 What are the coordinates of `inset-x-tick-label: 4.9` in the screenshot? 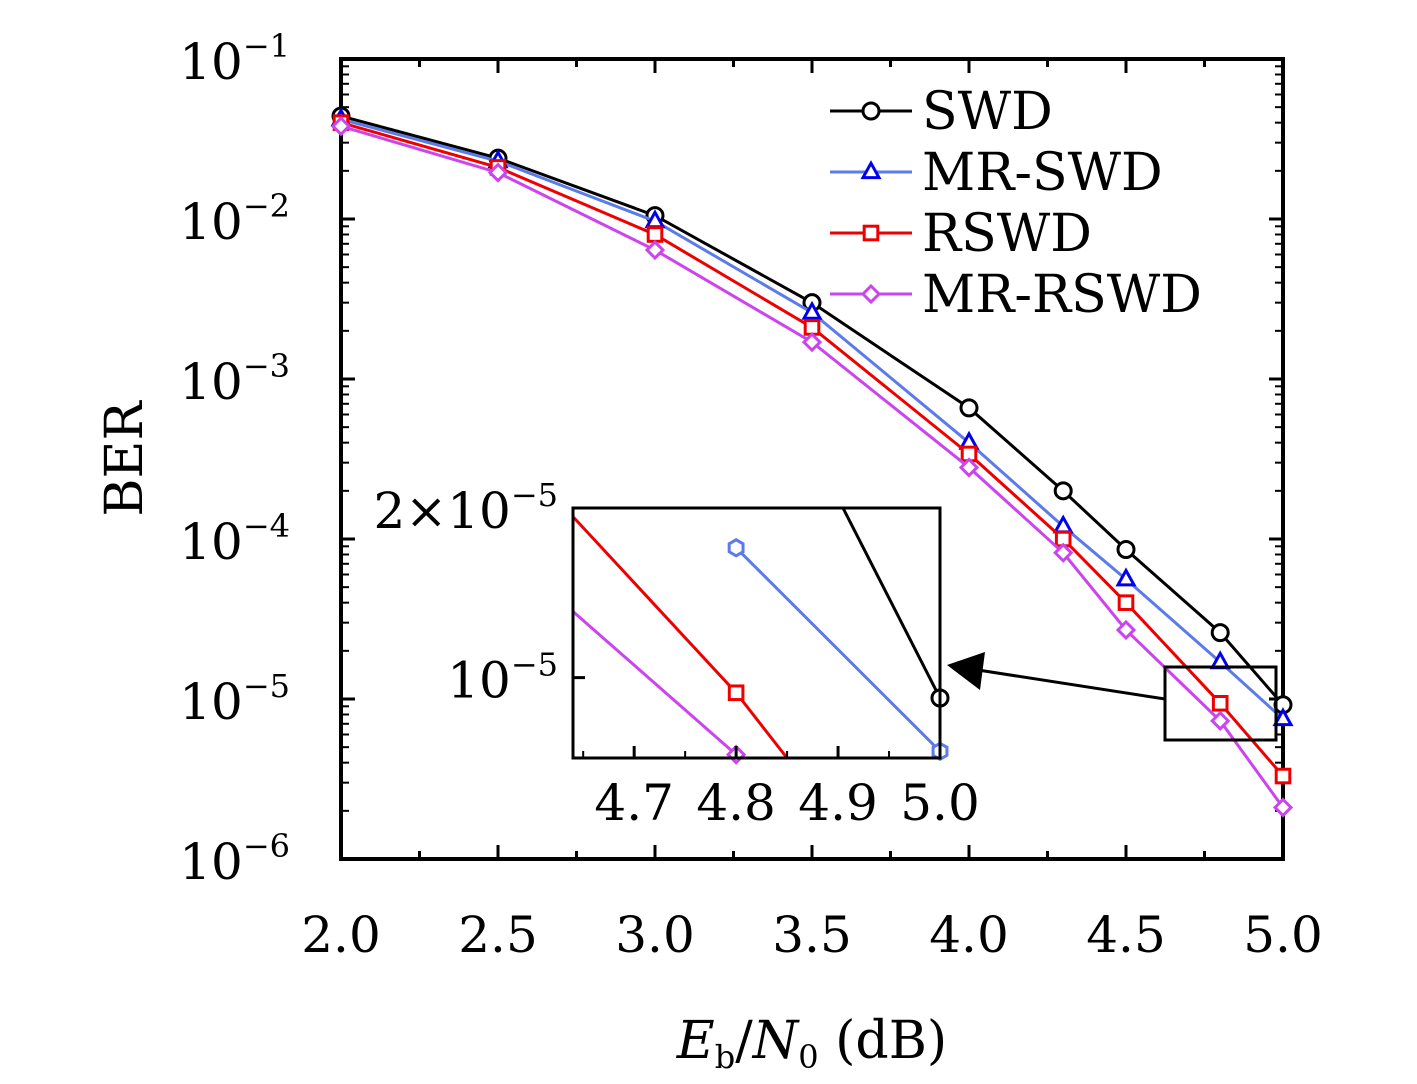 It's located at (838, 803).